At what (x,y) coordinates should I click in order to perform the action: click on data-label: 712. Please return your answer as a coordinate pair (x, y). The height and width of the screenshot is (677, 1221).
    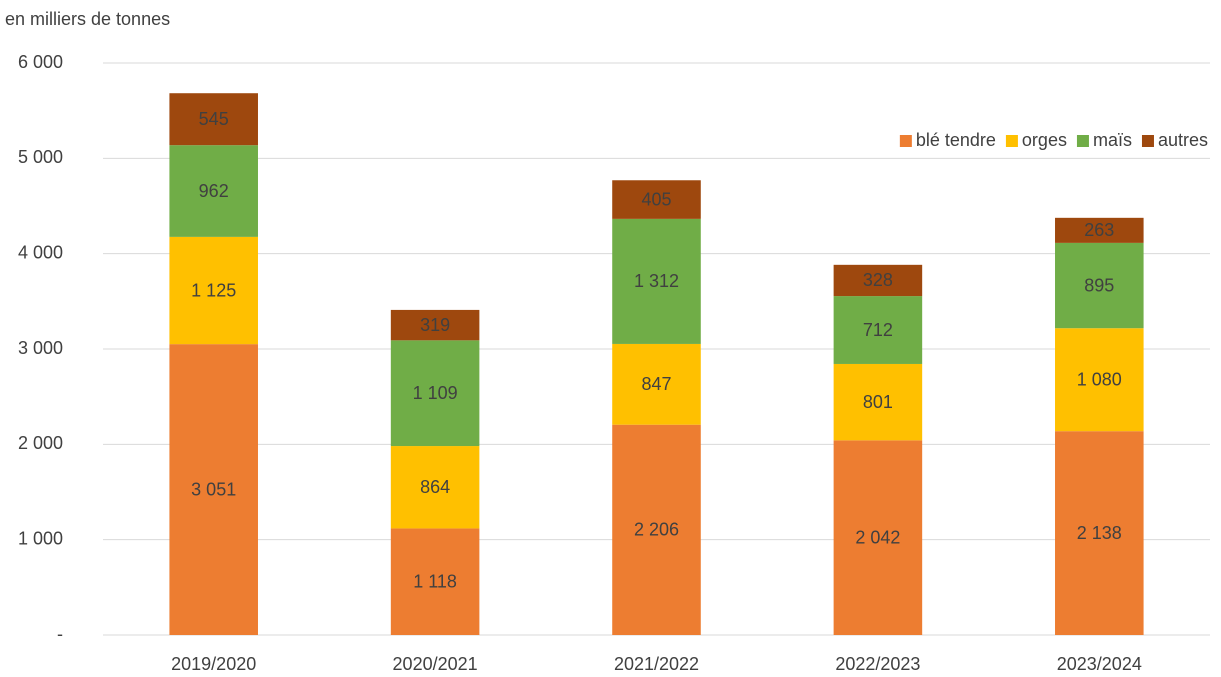
    Looking at the image, I should click on (878, 330).